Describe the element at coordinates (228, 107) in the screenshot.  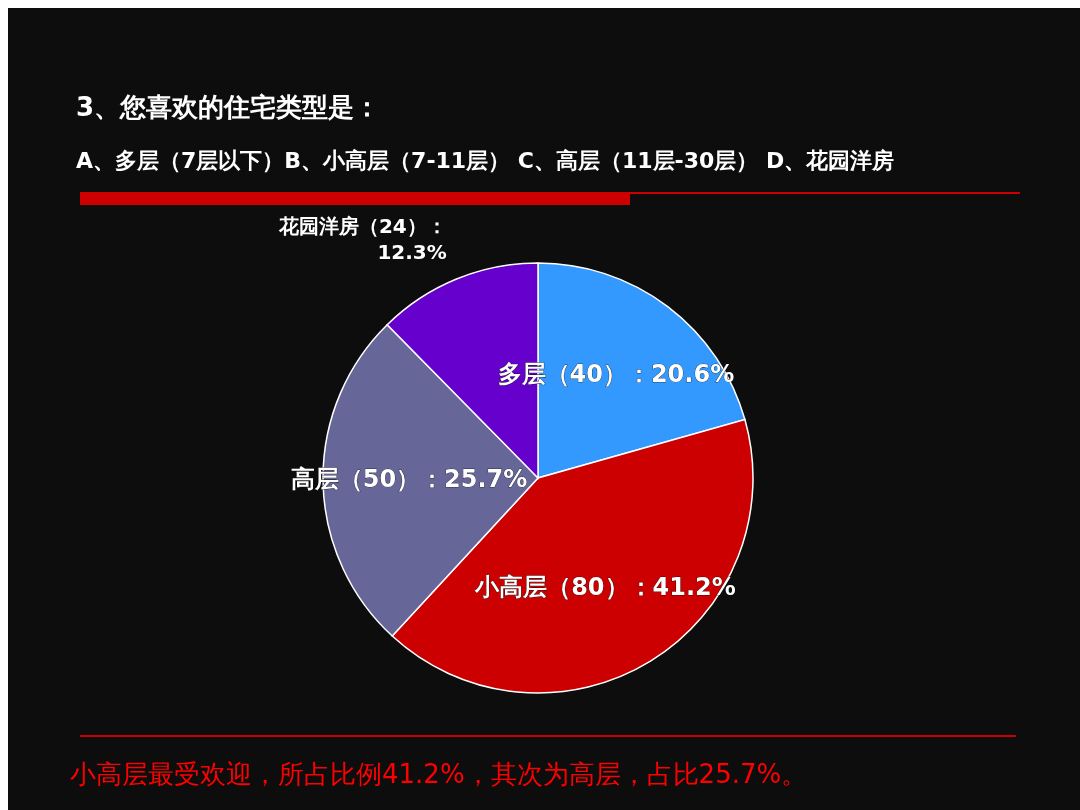
I see `chart-title: 3、您喜欢的住宅类型是：` at that location.